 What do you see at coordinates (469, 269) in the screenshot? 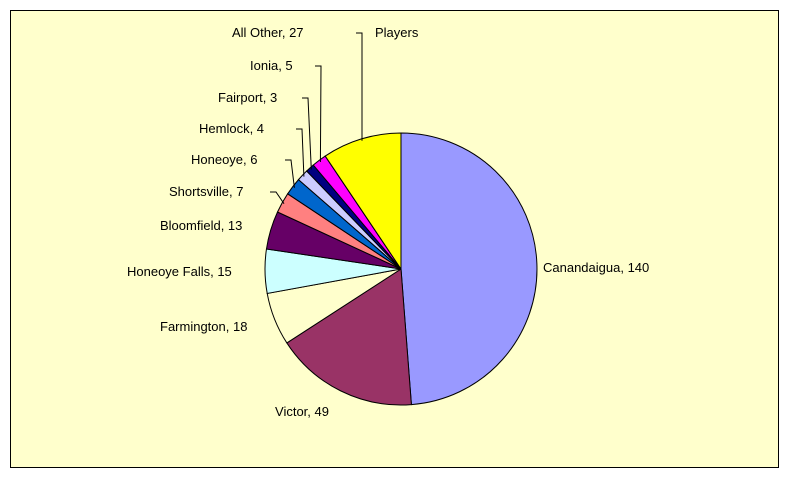
I see `pie-slice-canandaigua` at bounding box center [469, 269].